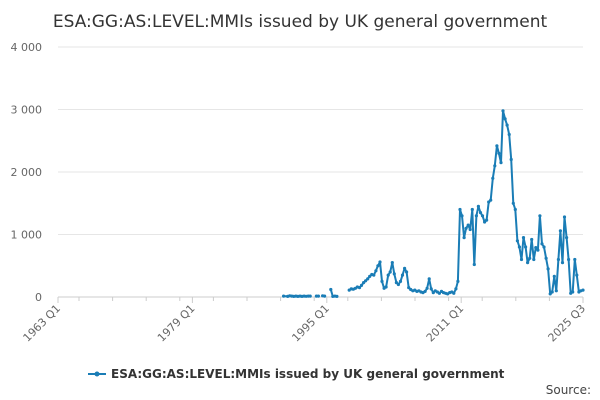 This screenshot has width=600, height=400. Describe the element at coordinates (567, 323) in the screenshot. I see `x-tick-label: 2025 Q3` at that location.